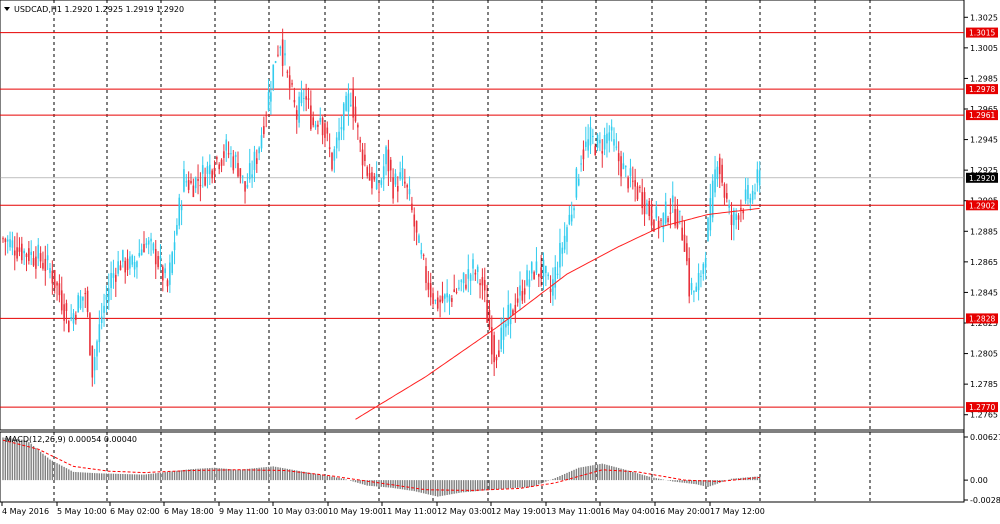 The image size is (1000, 524). Describe the element at coordinates (984, 262) in the screenshot. I see `price-tick-label: 1.2865` at that location.